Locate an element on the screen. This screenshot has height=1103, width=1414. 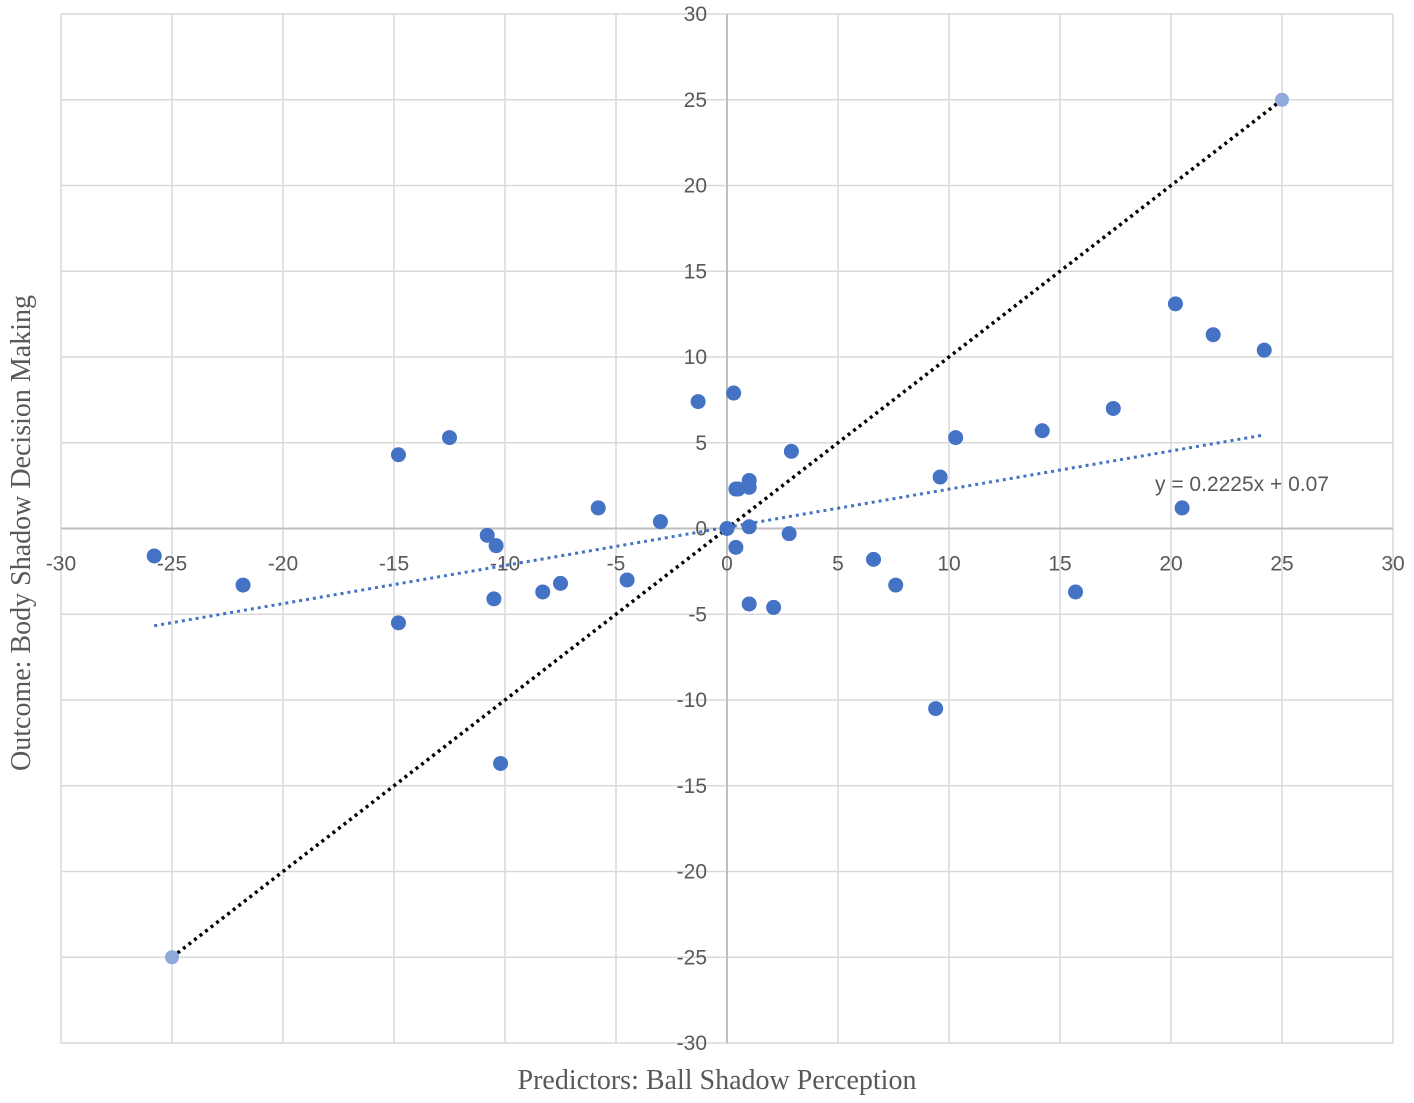
x-tick-label: 10 is located at coordinates (948, 564).